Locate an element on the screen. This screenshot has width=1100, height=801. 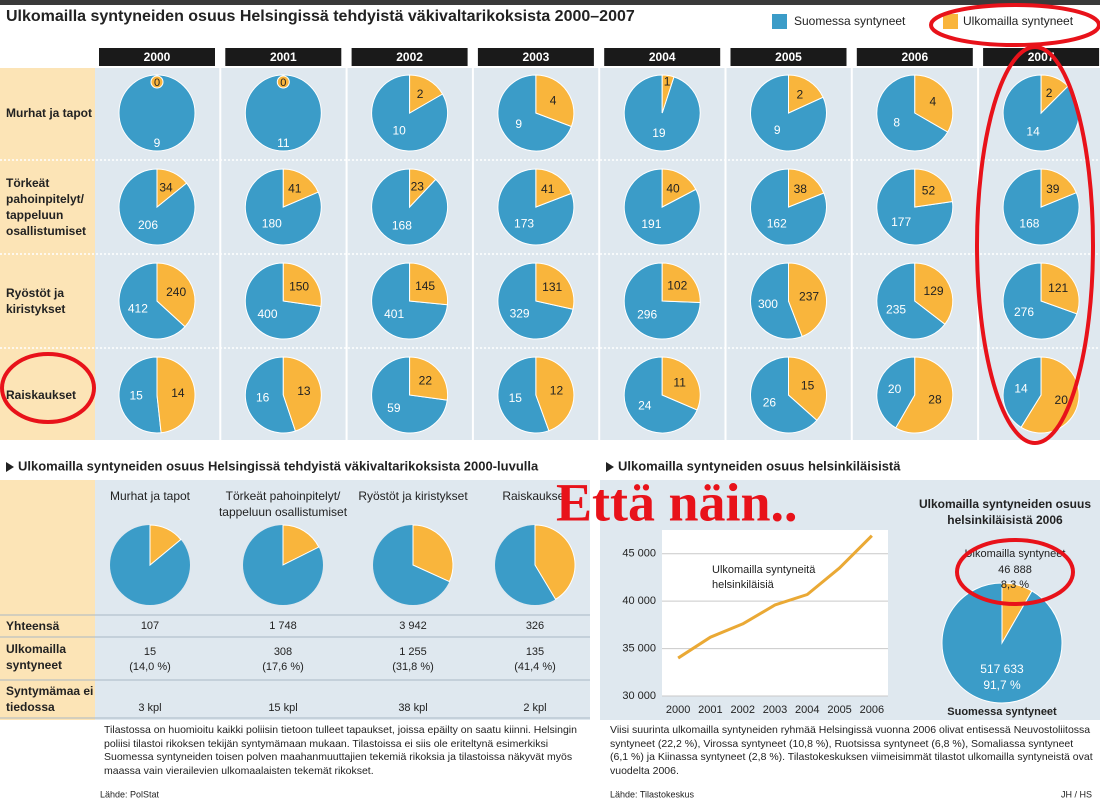
foreign-share: (17,6 %) is located at coordinates (283, 667).